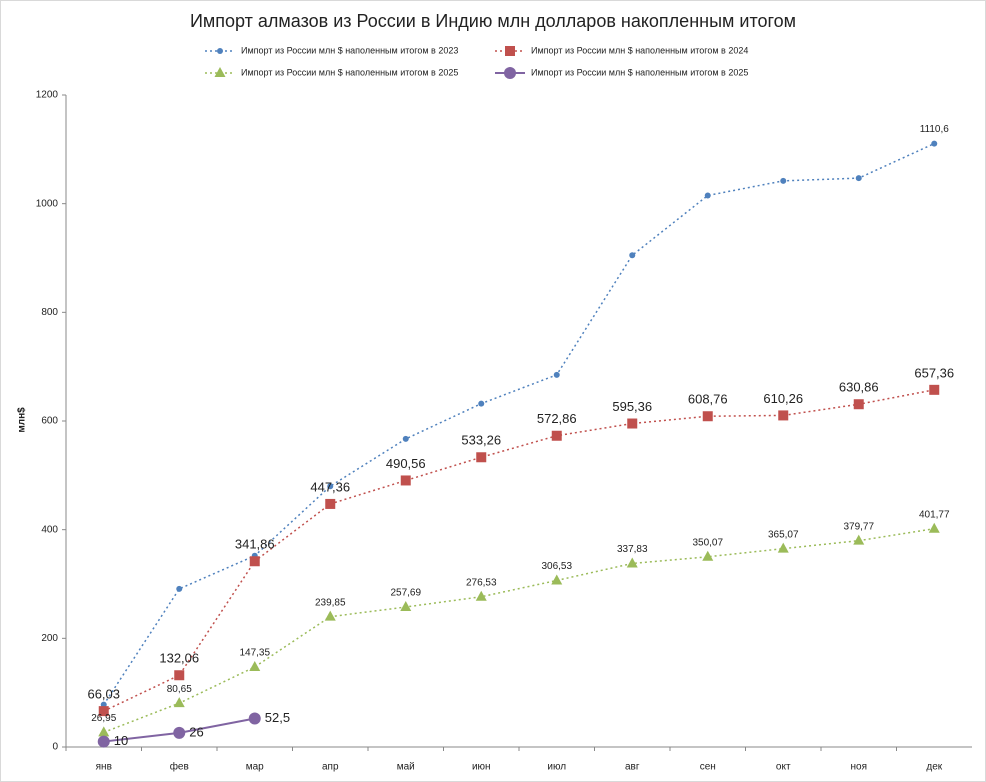  What do you see at coordinates (121, 740) in the screenshot?
I see `data-label: 10` at bounding box center [121, 740].